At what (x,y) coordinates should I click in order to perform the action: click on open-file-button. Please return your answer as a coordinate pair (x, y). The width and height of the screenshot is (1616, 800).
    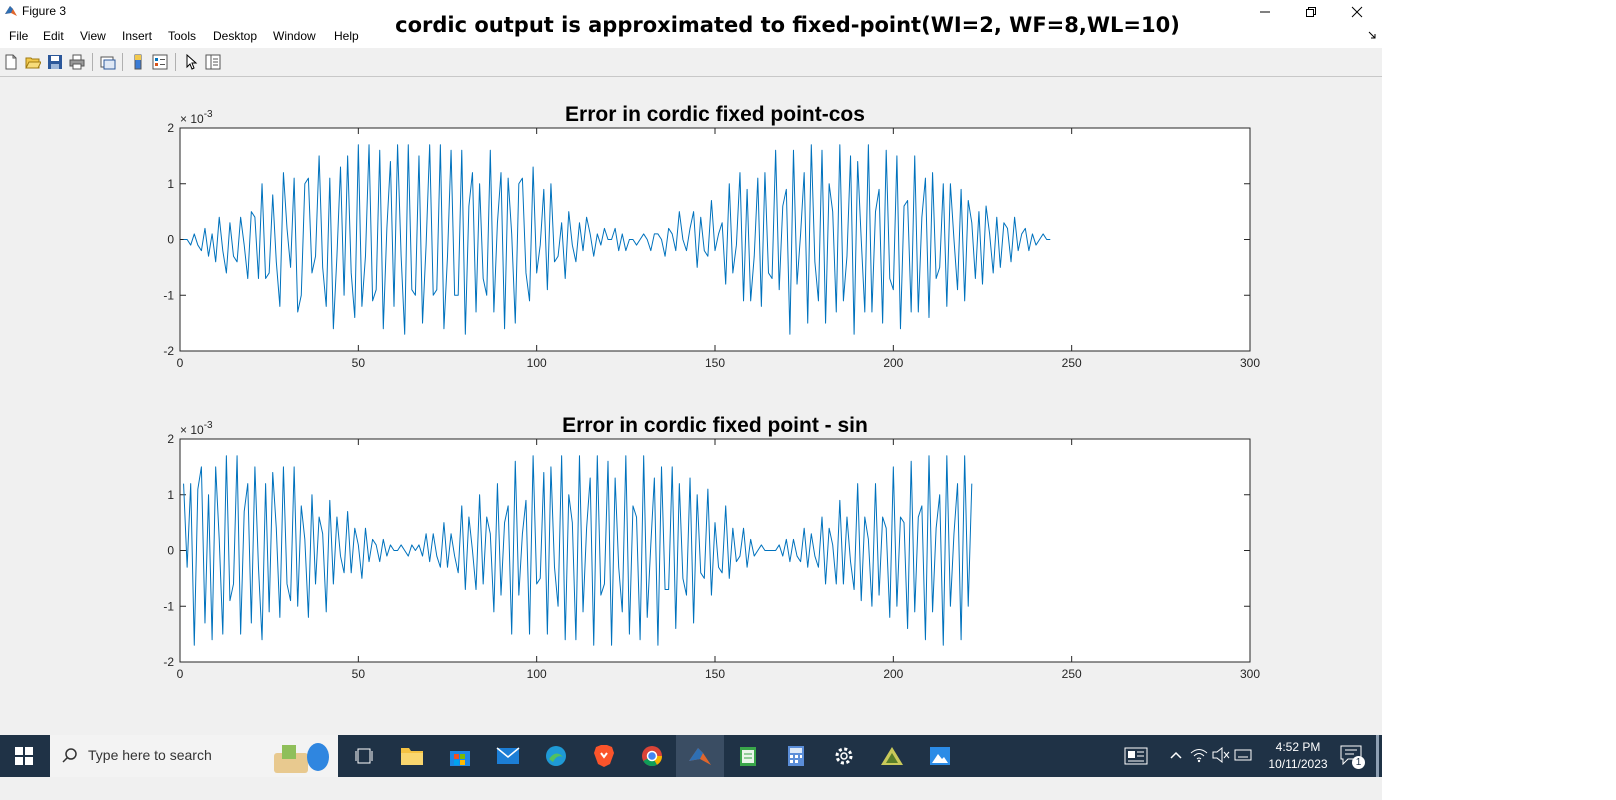
    Looking at the image, I should click on (33, 62).